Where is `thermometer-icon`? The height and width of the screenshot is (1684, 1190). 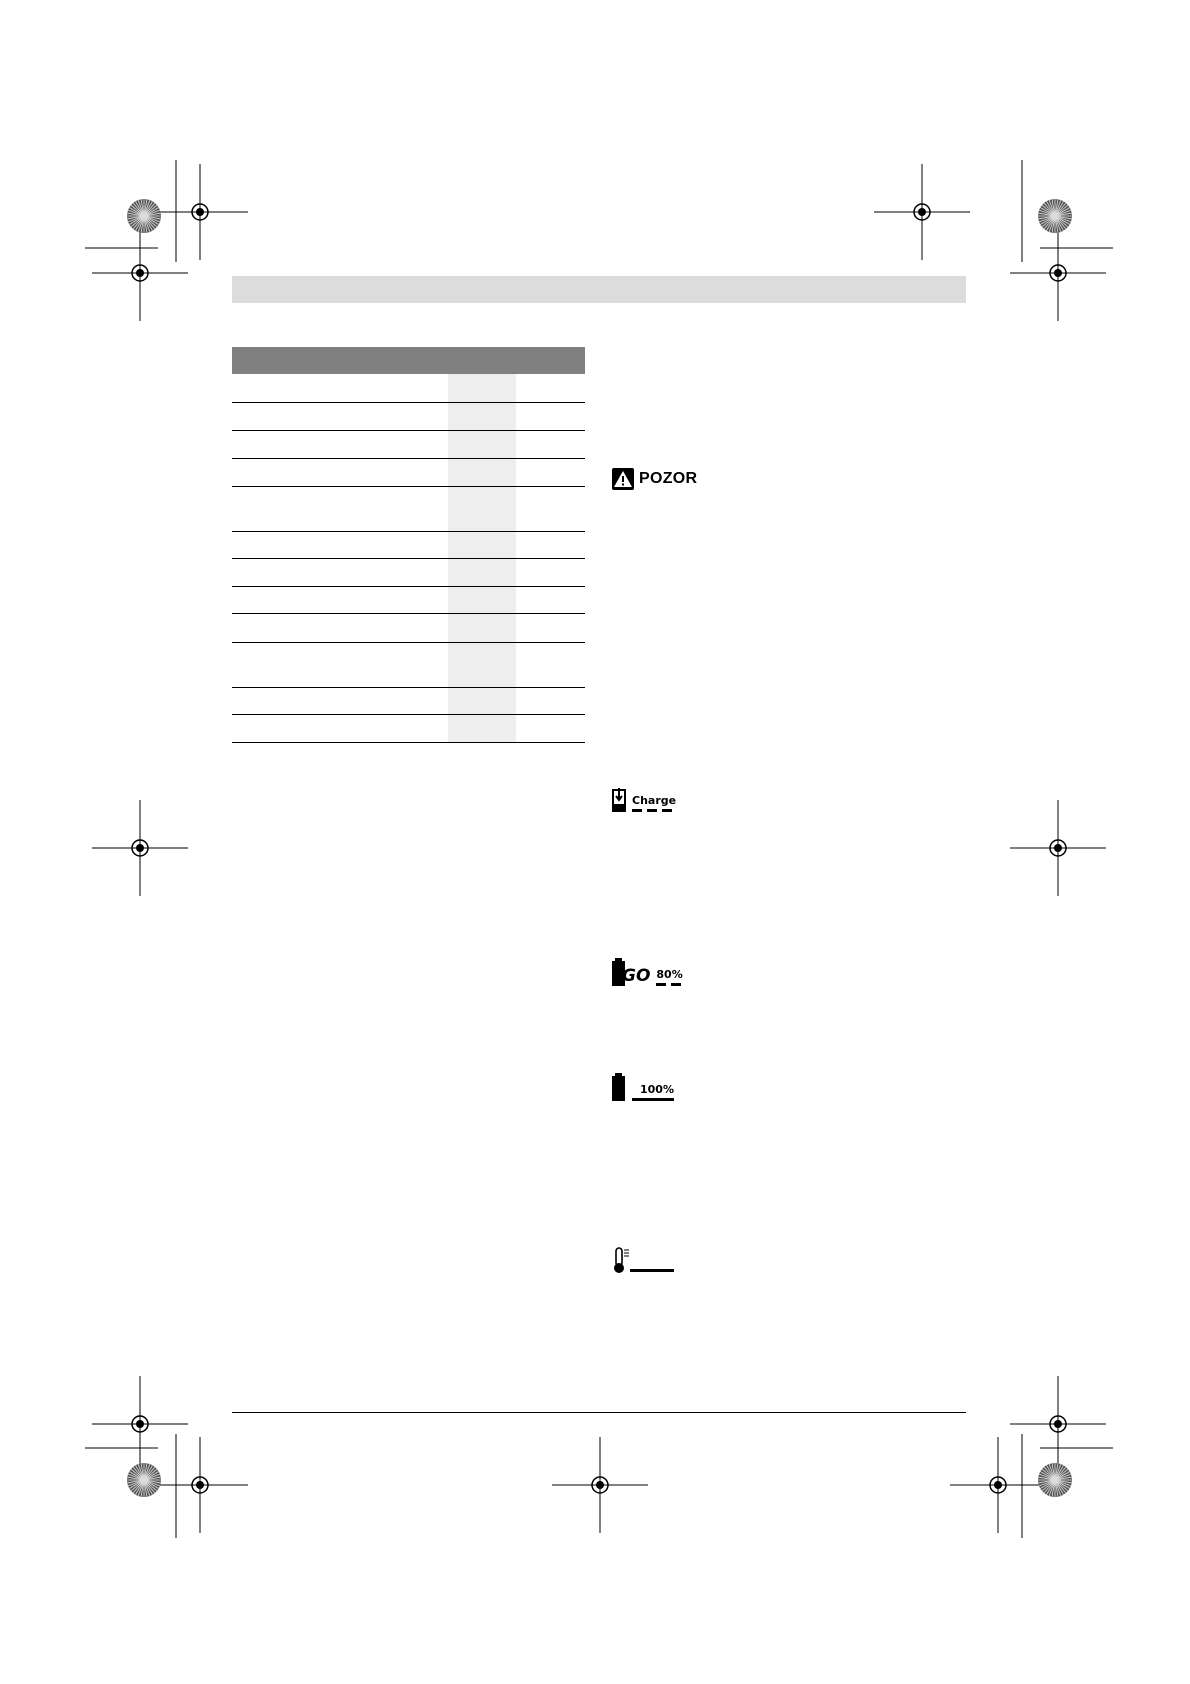
thermometer-icon is located at coordinates (644, 1260).